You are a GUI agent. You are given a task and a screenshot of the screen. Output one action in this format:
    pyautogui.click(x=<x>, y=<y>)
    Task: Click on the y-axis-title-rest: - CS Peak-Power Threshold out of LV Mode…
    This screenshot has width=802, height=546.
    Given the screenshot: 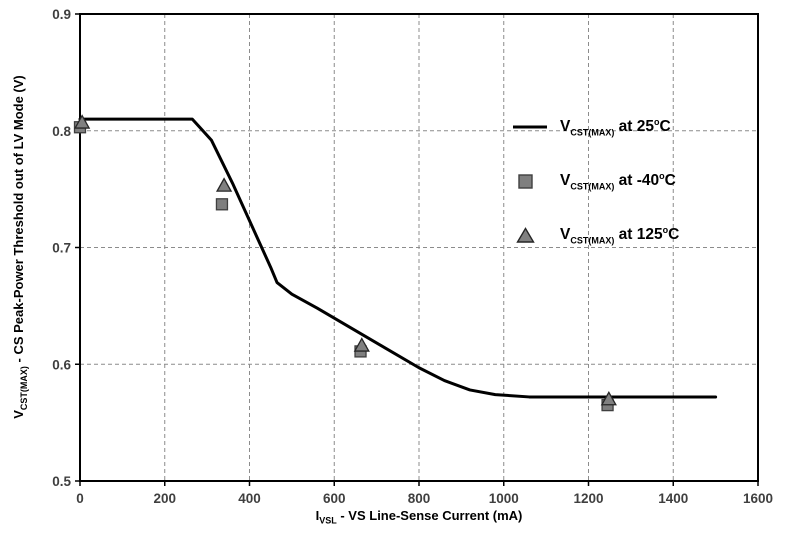 What is the action you would take?
    pyautogui.click(x=19, y=221)
    